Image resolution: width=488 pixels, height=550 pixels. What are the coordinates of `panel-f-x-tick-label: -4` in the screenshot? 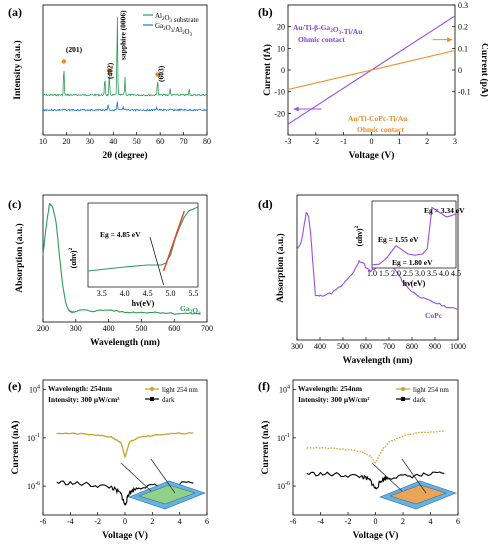 It's located at (320, 521).